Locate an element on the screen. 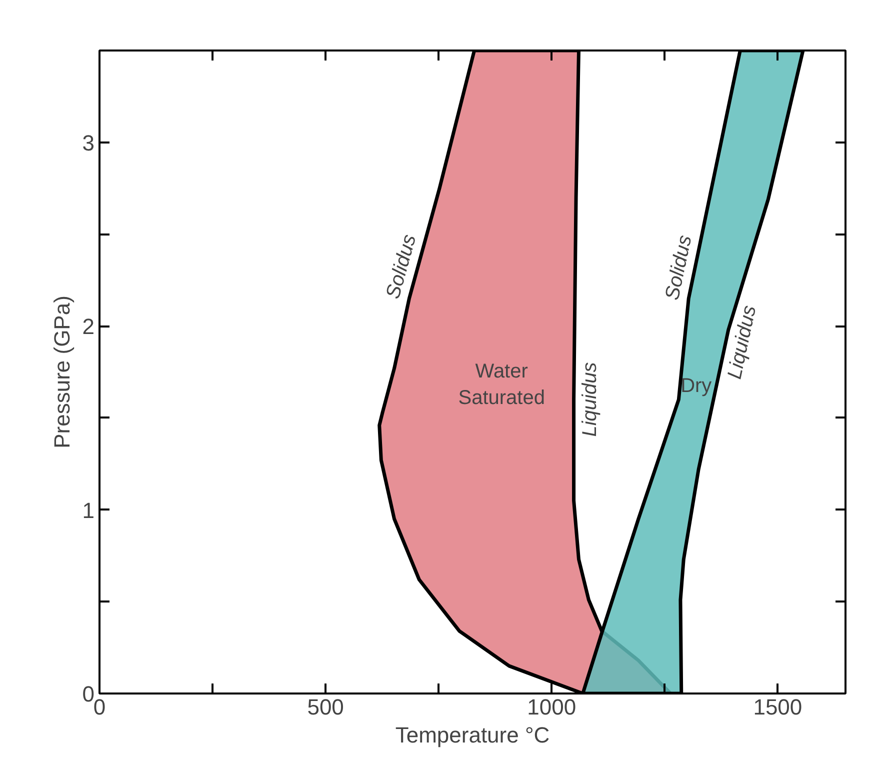 The height and width of the screenshot is (773, 881). x-axis-title: Temperature °C is located at coordinates (472, 735).